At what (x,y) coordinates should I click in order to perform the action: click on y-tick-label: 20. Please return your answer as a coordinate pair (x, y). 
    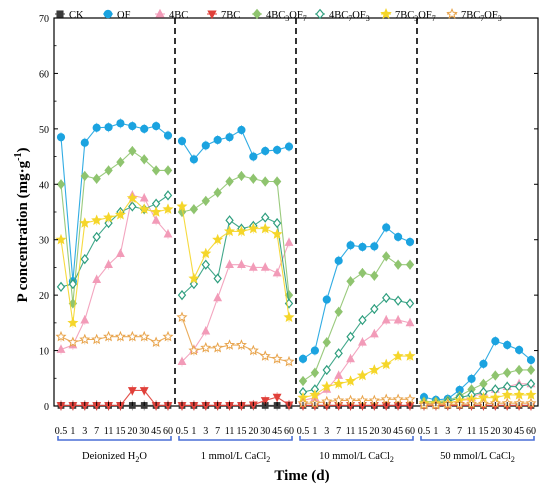
    Looking at the image, I should click on (44, 296).